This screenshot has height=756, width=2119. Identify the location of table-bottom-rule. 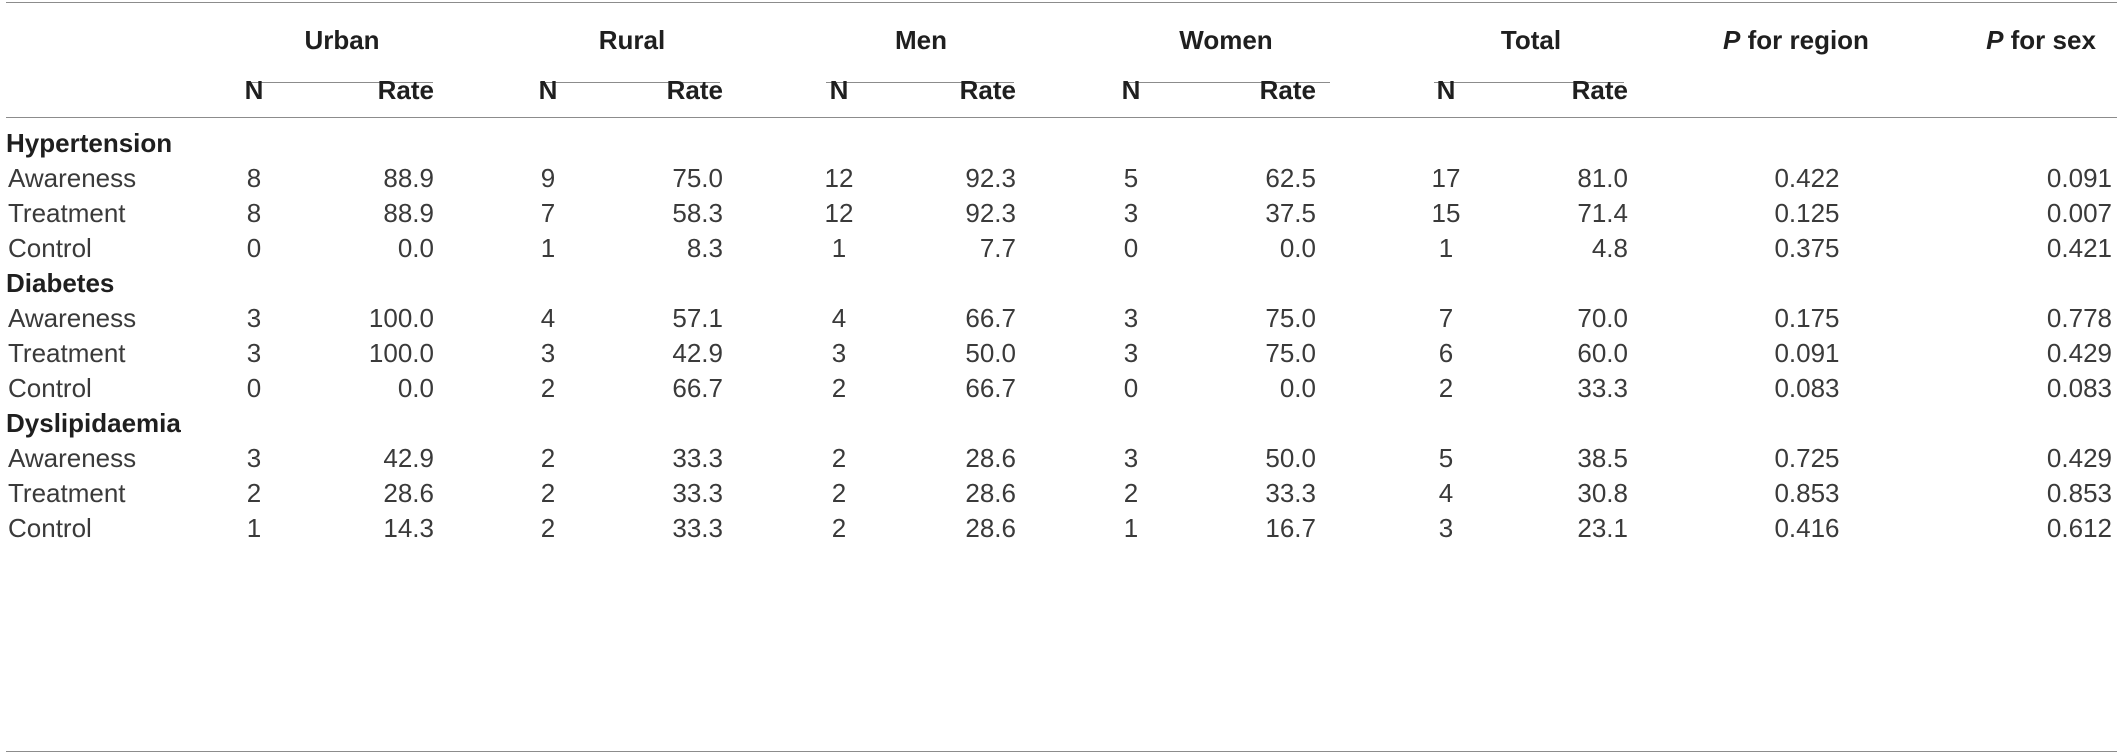
(1061, 751).